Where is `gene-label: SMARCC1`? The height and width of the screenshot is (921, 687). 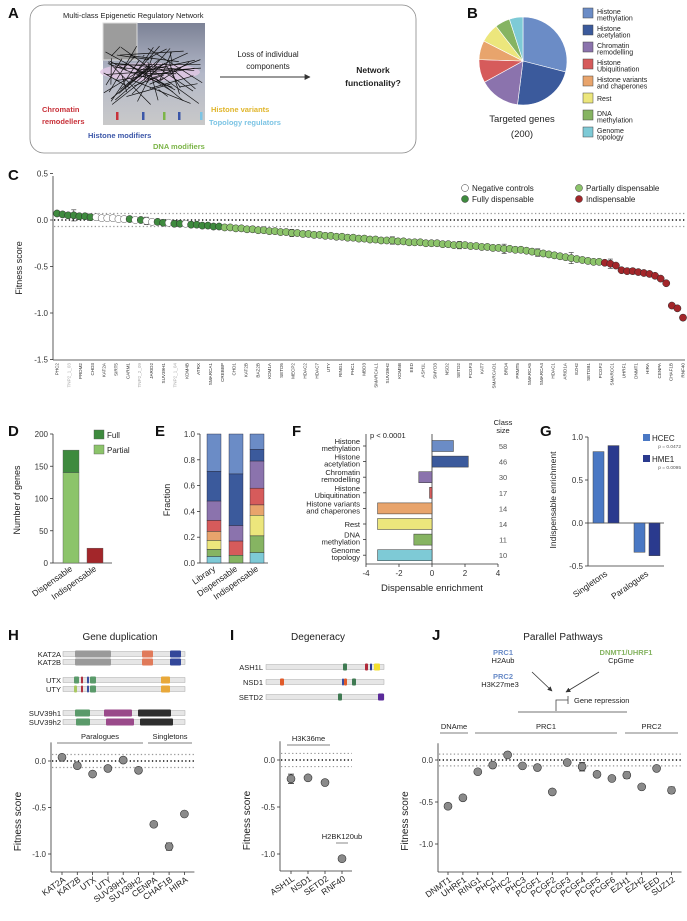
gene-label: SMARCC1 is located at coordinates (612, 374).